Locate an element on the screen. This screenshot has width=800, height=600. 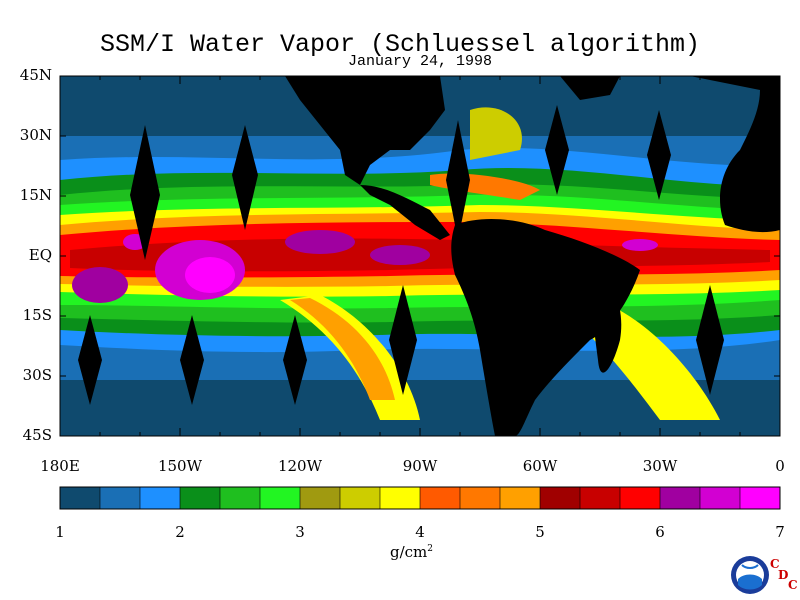
latitude-label: 15N is located at coordinates (35, 195).